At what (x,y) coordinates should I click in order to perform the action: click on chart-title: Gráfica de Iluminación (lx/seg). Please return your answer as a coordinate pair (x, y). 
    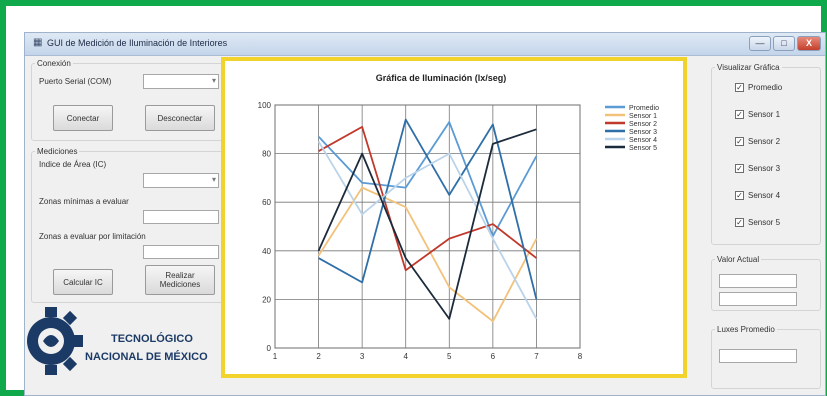
    Looking at the image, I should click on (441, 78).